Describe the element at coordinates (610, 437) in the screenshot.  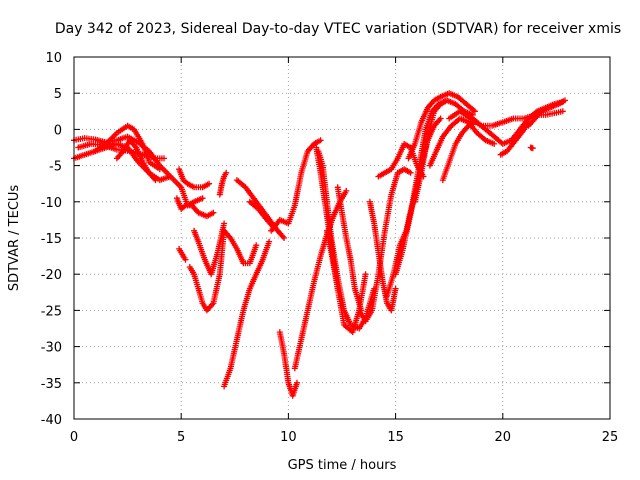
I see `x-tick-label: 25` at that location.